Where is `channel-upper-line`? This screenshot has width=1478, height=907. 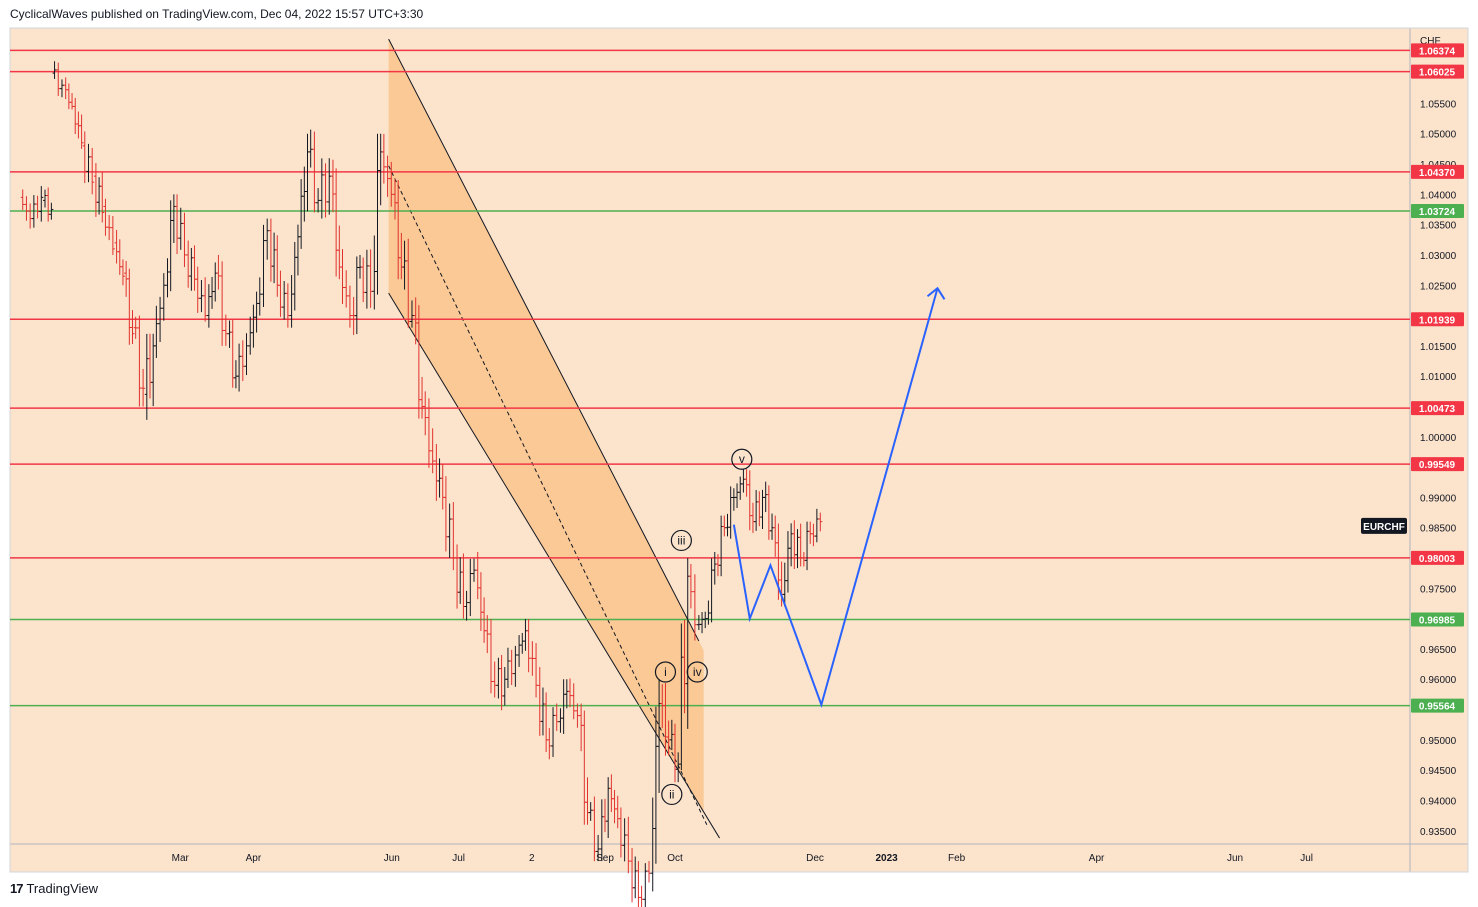 channel-upper-line is located at coordinates (544, 340).